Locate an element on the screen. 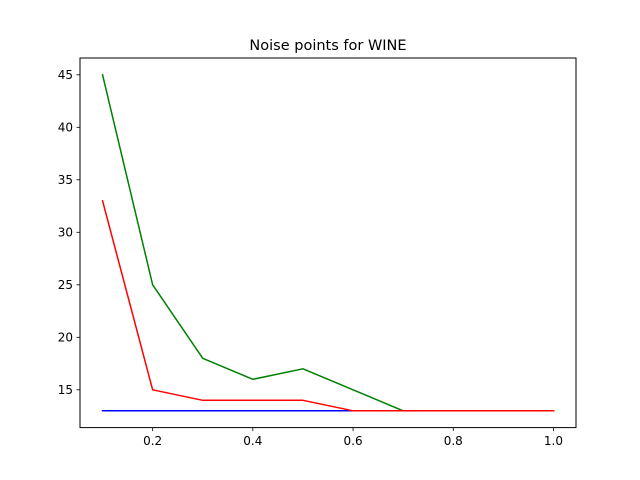 This screenshot has width=640, height=480. x-tick-label: 0.6 is located at coordinates (353, 441).